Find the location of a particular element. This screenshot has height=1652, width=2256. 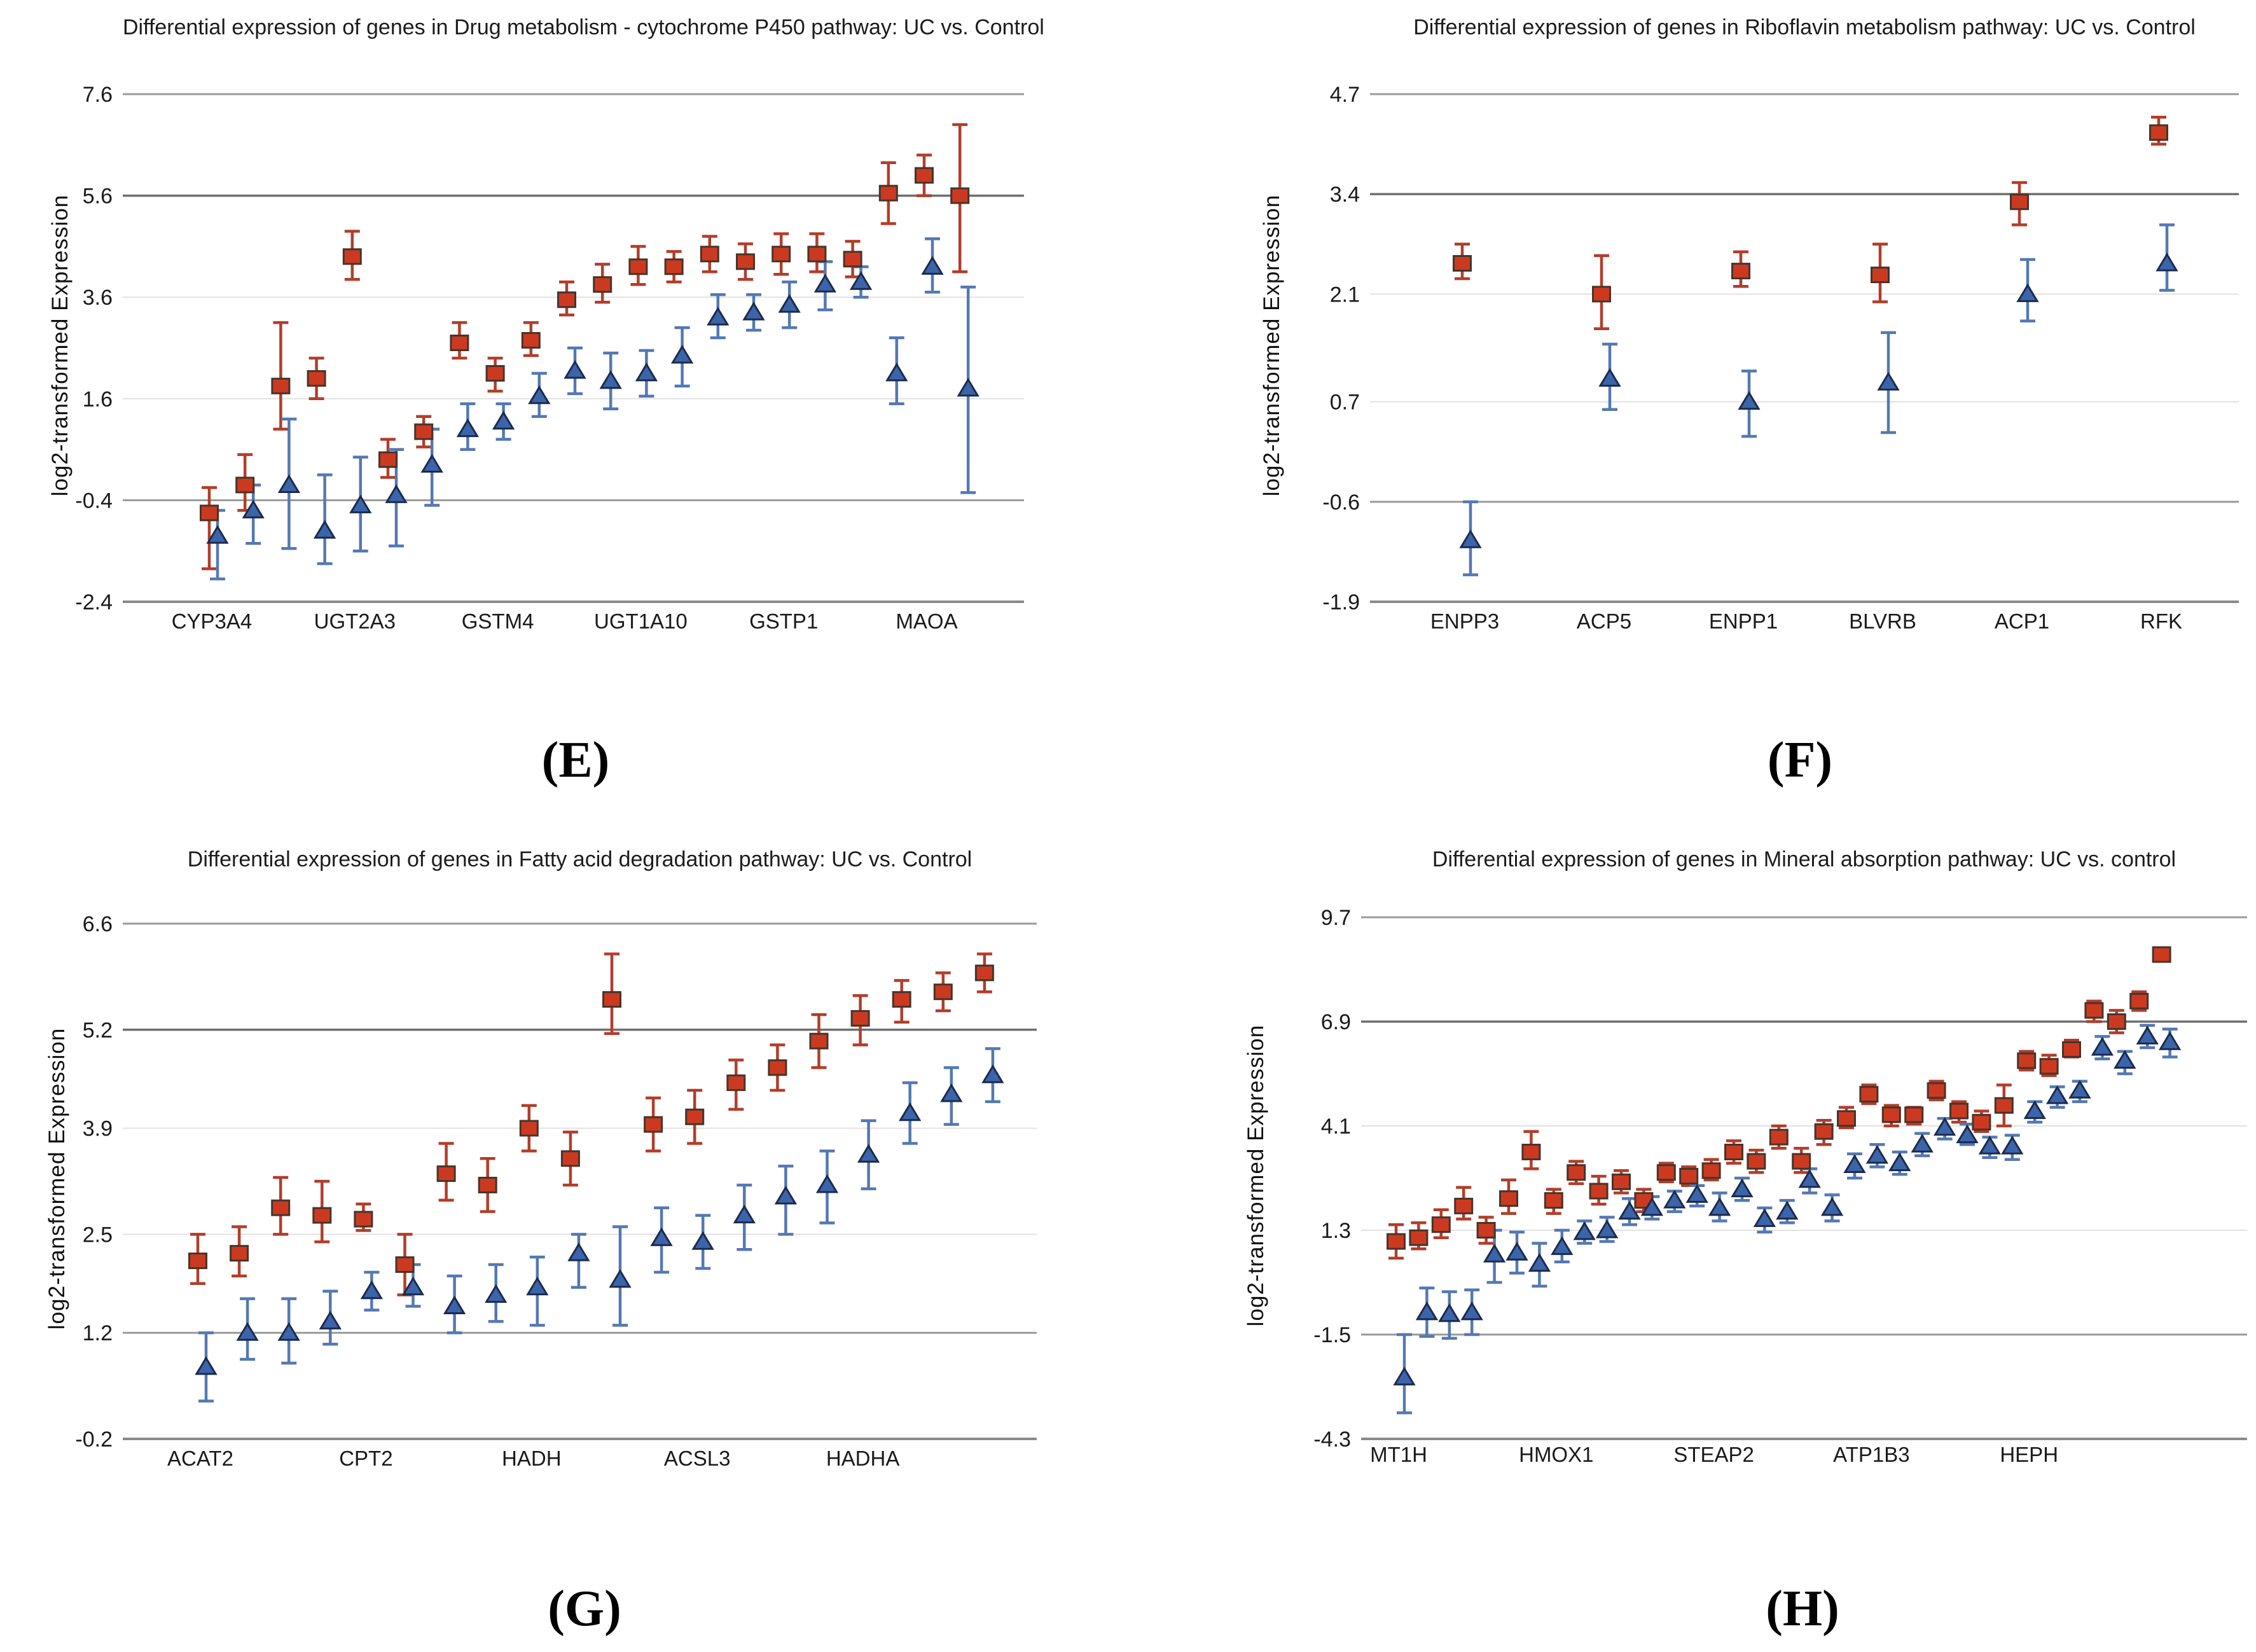

y-tick-label: -2.4 is located at coordinates (94, 602).